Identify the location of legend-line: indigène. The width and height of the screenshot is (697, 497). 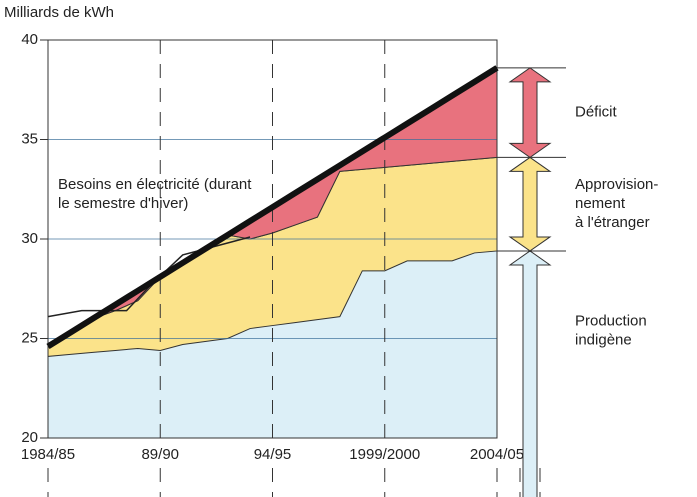
(603, 339).